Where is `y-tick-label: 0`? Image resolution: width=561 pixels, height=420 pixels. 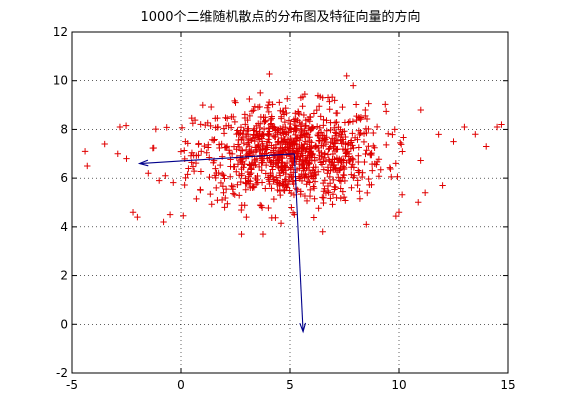
y-tick-label: 0 is located at coordinates (64, 324).